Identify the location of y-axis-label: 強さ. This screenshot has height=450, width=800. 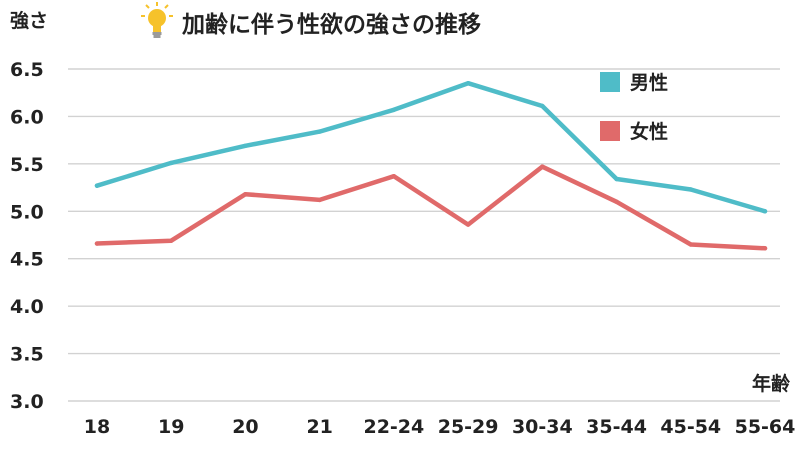
(29, 21).